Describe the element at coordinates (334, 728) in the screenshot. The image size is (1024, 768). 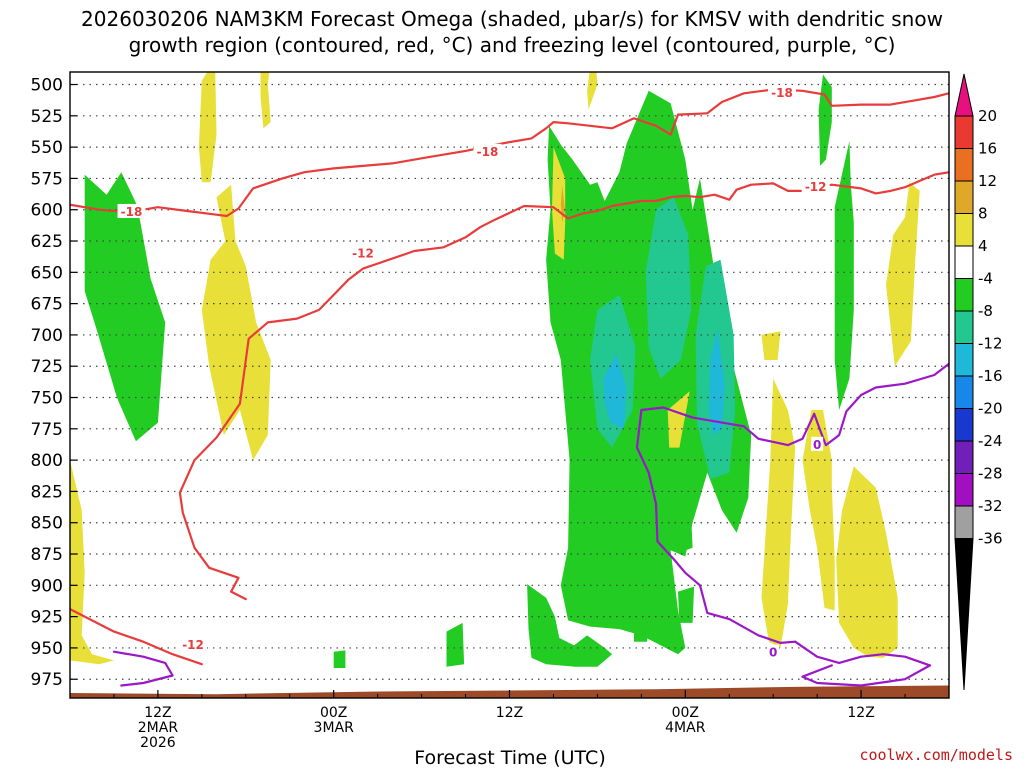
I see `x-tick-label: 3MAR` at that location.